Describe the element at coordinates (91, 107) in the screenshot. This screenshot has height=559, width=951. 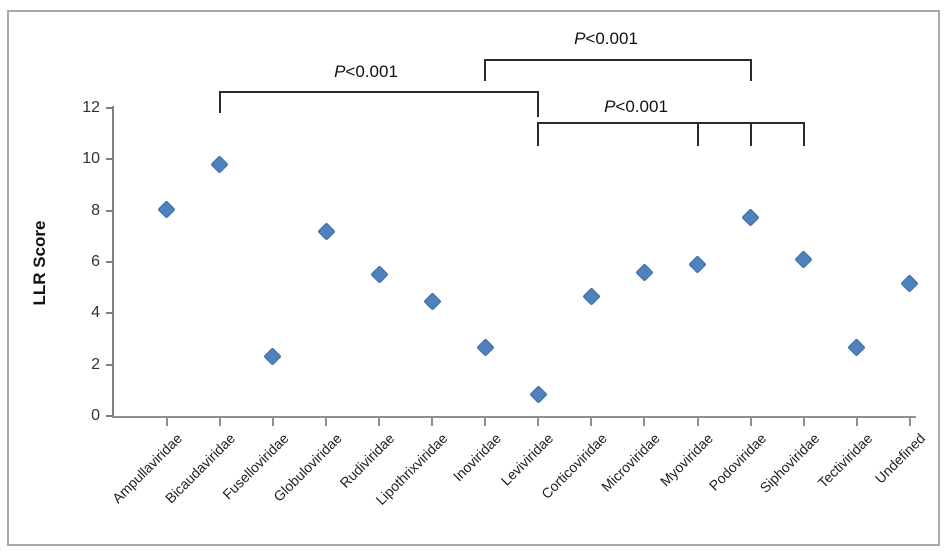
I see `y-tick-label: 12` at that location.